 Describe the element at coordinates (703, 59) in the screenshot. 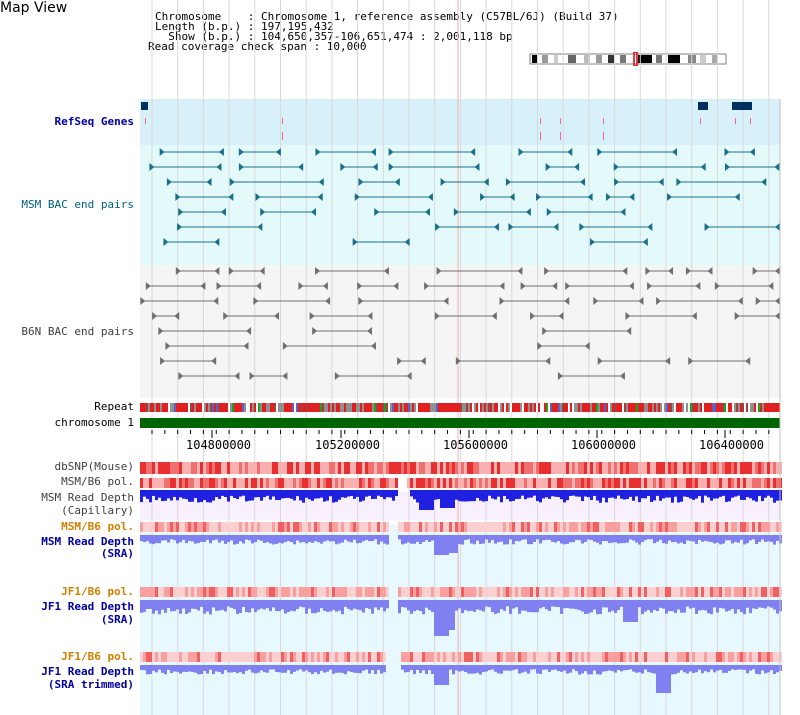

I see `ideogram-band` at that location.